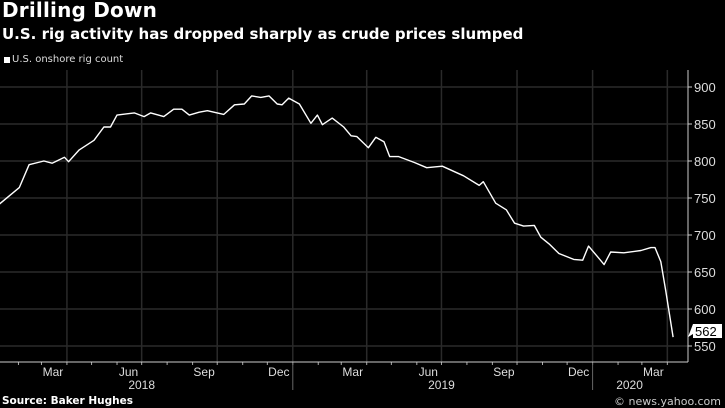 The image size is (725, 408). Describe the element at coordinates (705, 272) in the screenshot. I see `y-tick-label: 650` at that location.